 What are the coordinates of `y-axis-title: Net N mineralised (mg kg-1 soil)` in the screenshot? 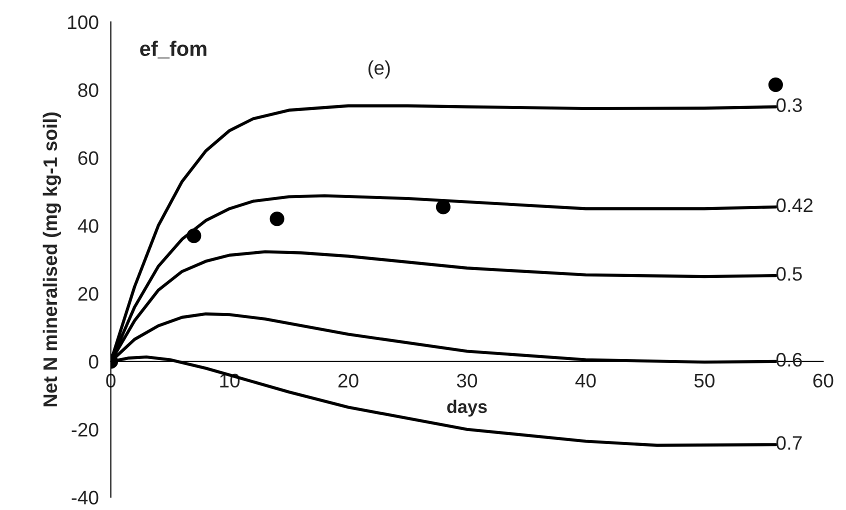 It's located at (52, 259).